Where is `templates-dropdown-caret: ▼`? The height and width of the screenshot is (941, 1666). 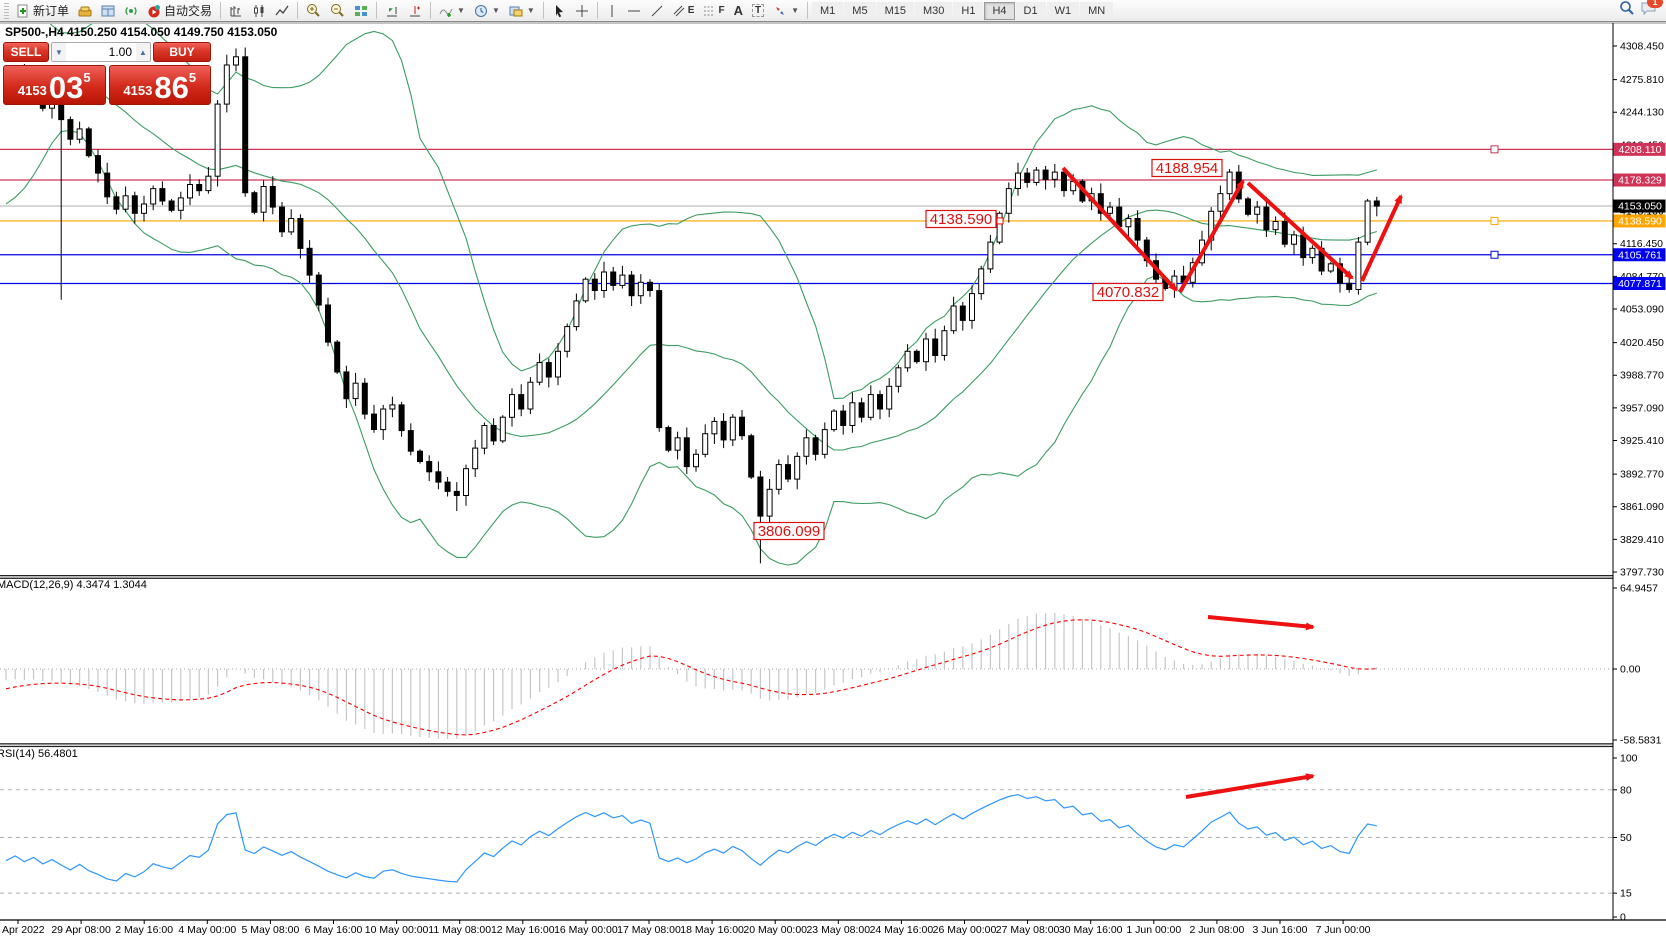 templates-dropdown-caret: ▼ is located at coordinates (530, 10).